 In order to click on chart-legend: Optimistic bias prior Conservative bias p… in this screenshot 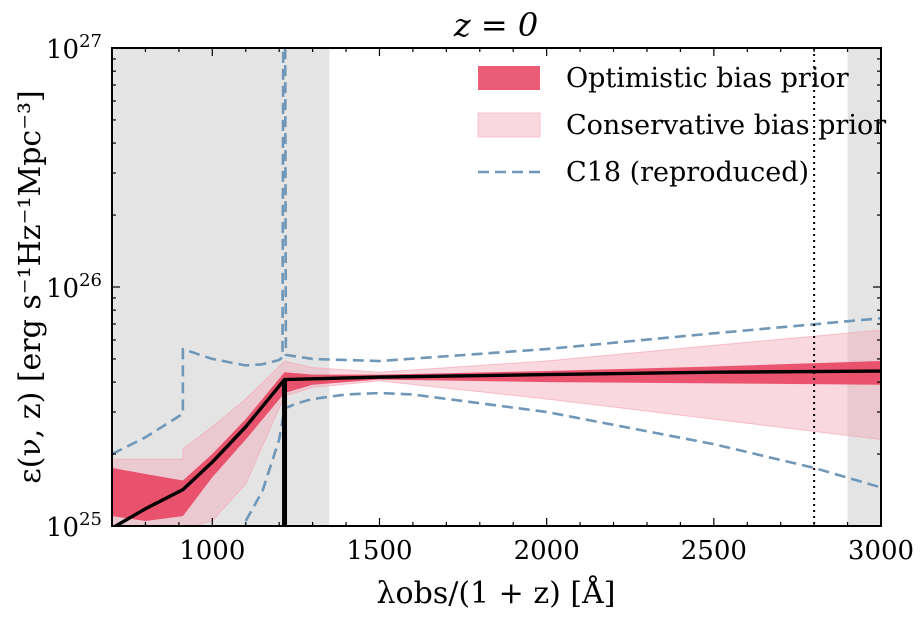, I will do `click(681, 125)`.